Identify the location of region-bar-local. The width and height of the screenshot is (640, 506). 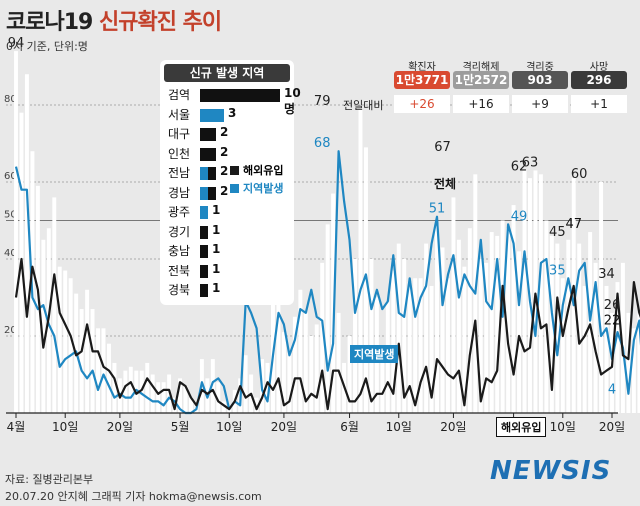
(204, 193).